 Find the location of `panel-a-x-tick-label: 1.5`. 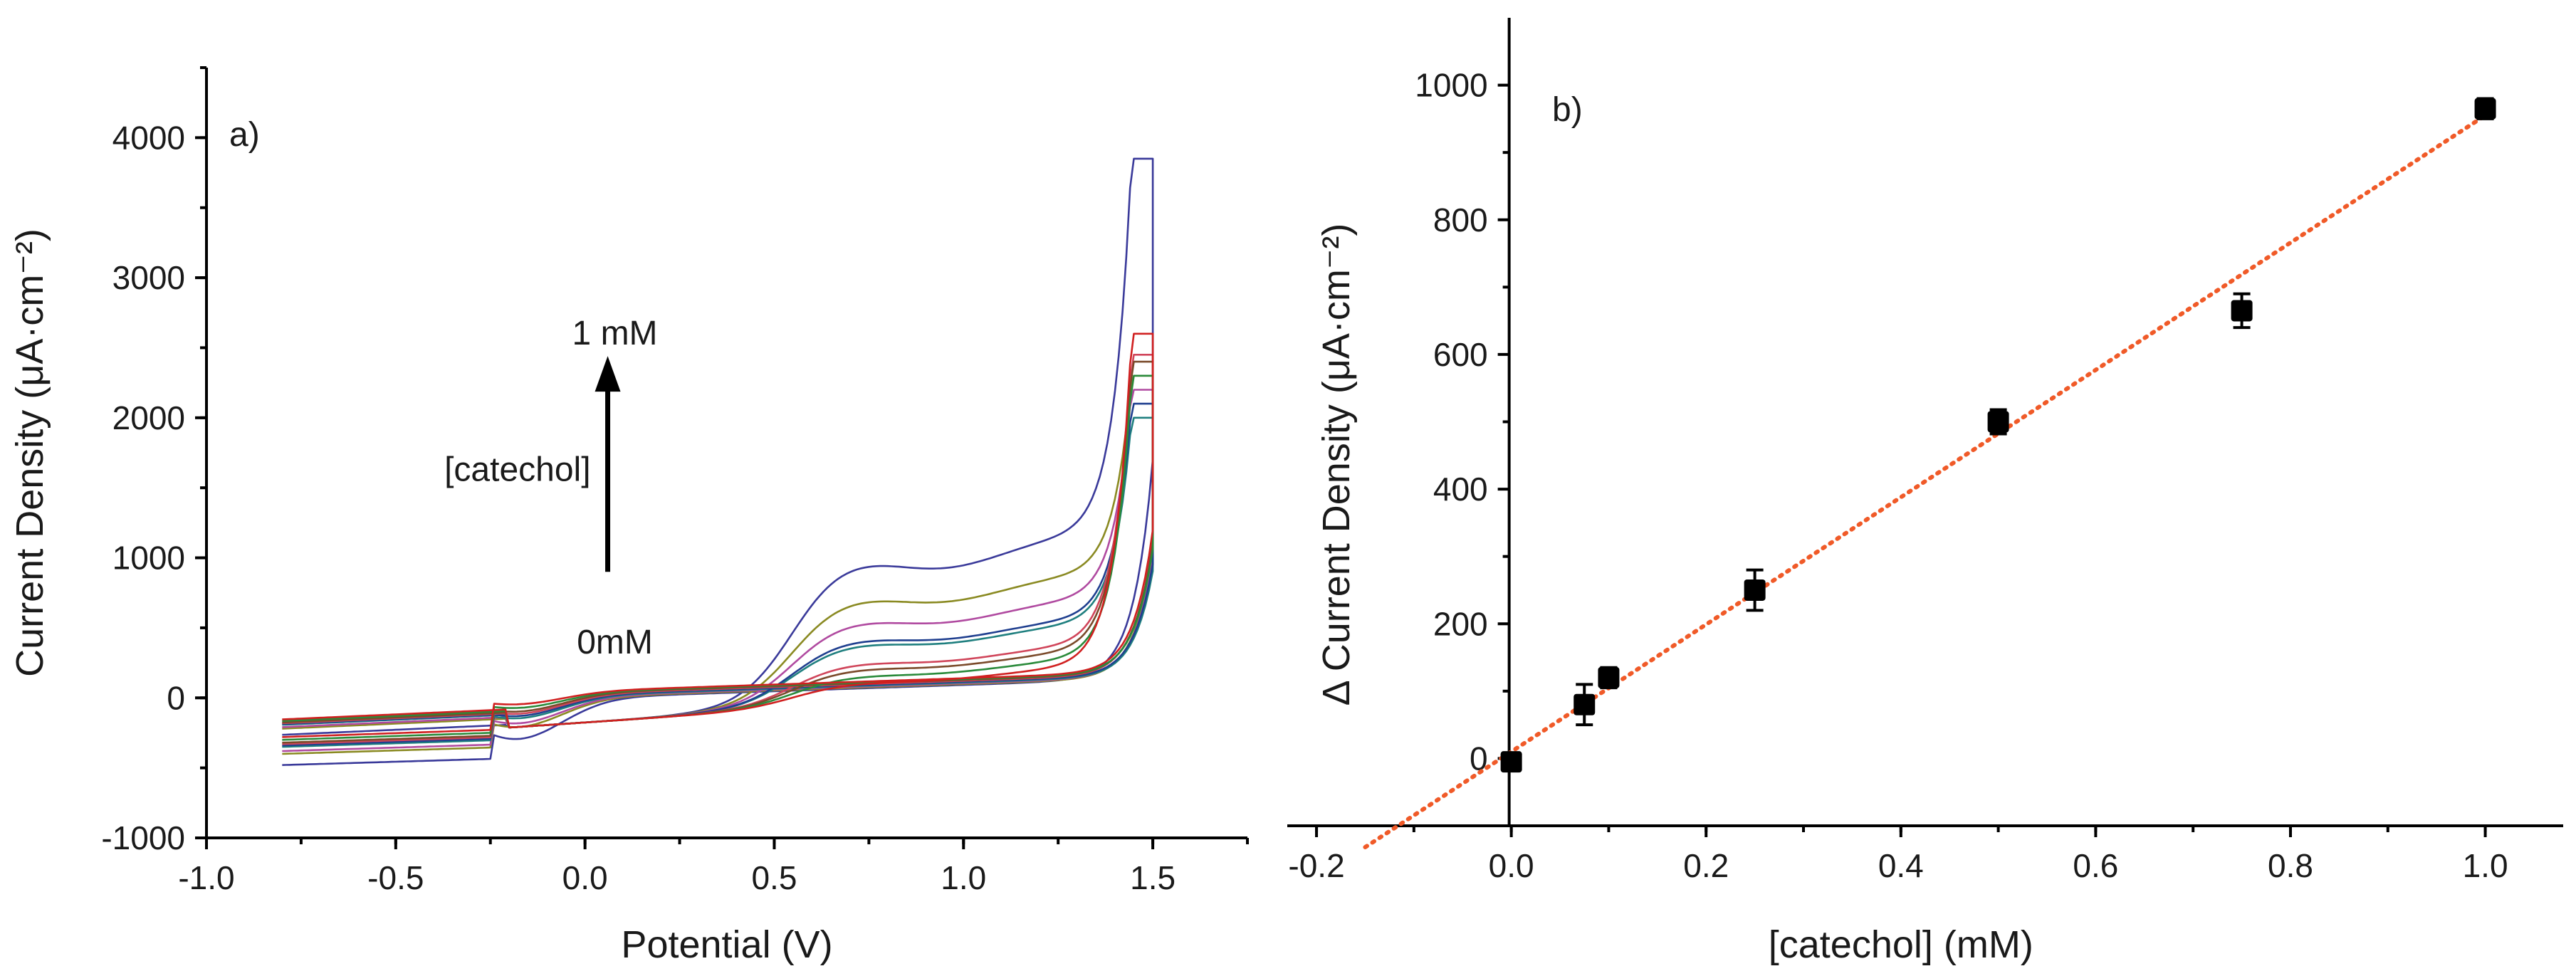

panel-a-x-tick-label: 1.5 is located at coordinates (1153, 877).